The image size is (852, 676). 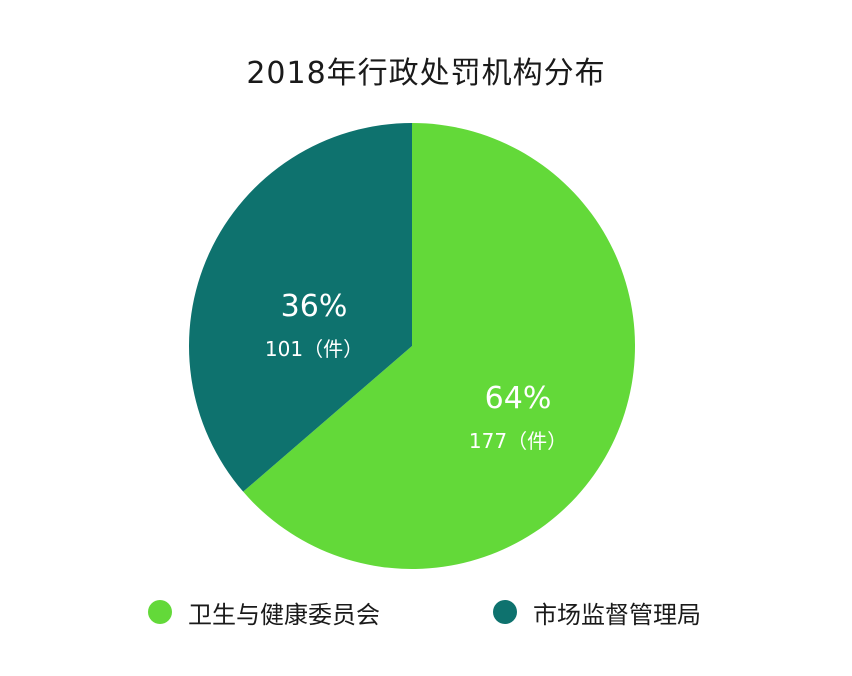 I want to click on legend-item-market-regulation: 市场监督管理局, so click(x=597, y=612).